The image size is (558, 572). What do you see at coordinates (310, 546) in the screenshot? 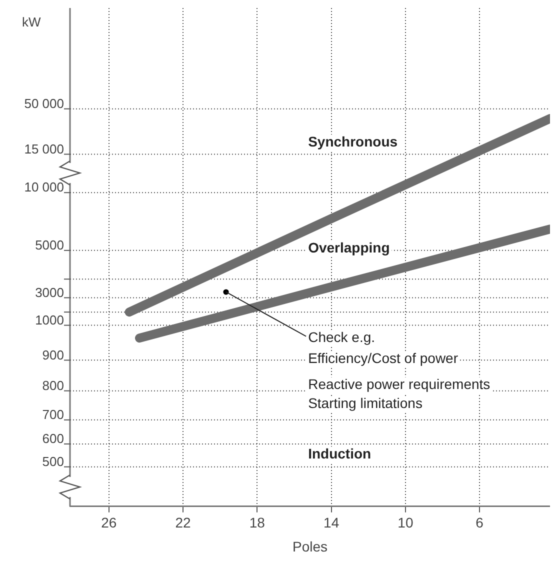
I see `x-axis-title: Poles` at bounding box center [310, 546].